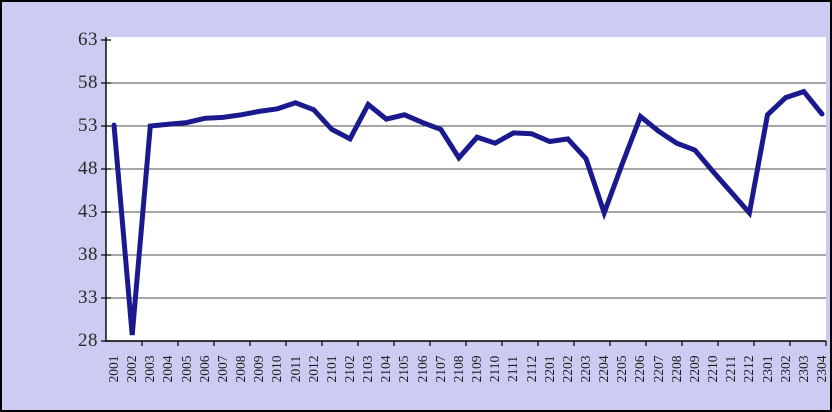 This screenshot has width=832, height=412. Describe the element at coordinates (821, 369) in the screenshot. I see `x-tick-label: 2304` at that location.